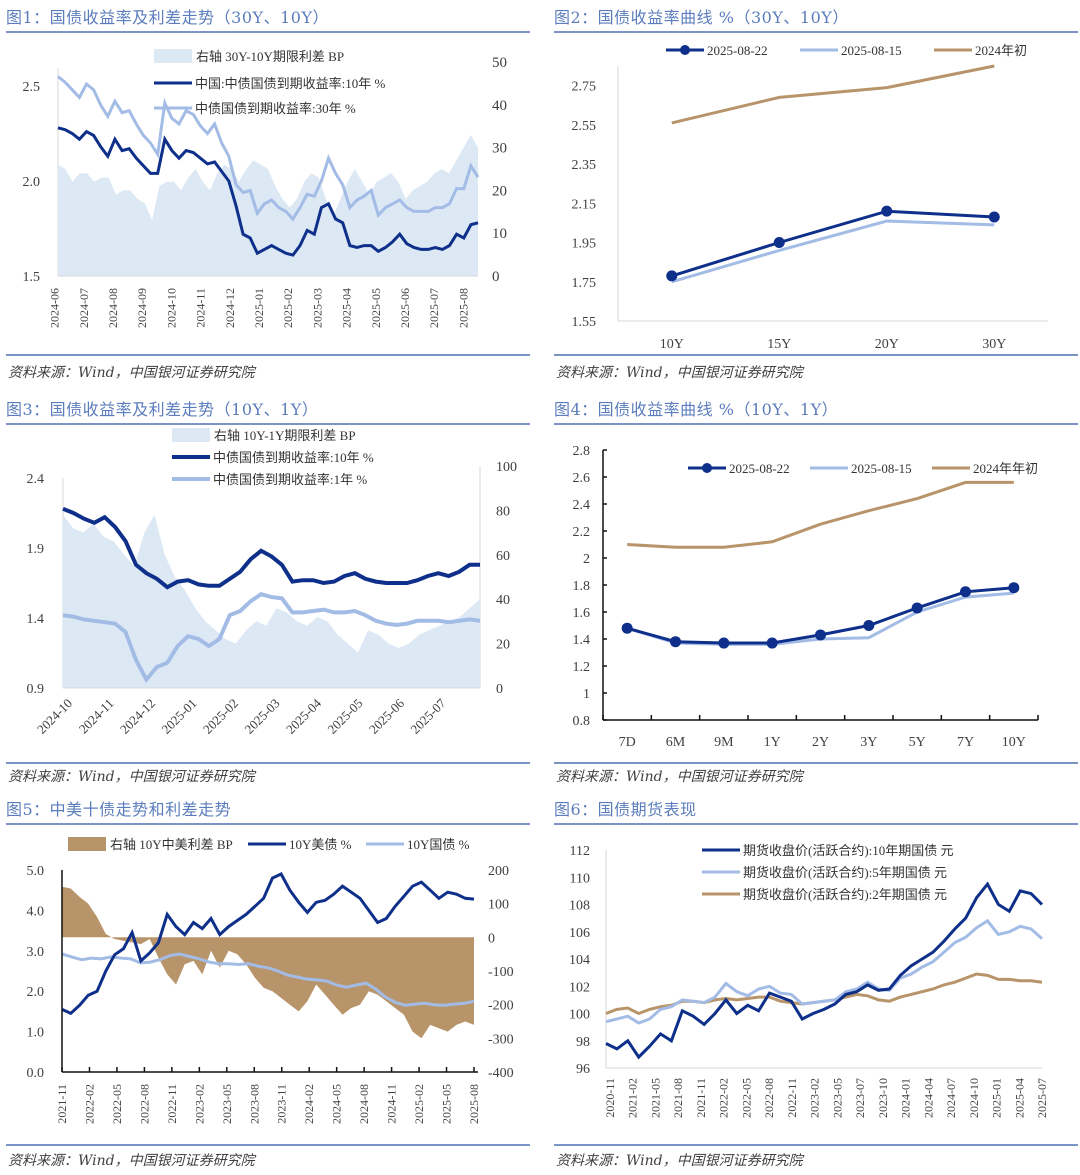 This screenshot has height=1175, width=1080. Describe the element at coordinates (586, 559) in the screenshot. I see `y-tick-label: 2` at that location.